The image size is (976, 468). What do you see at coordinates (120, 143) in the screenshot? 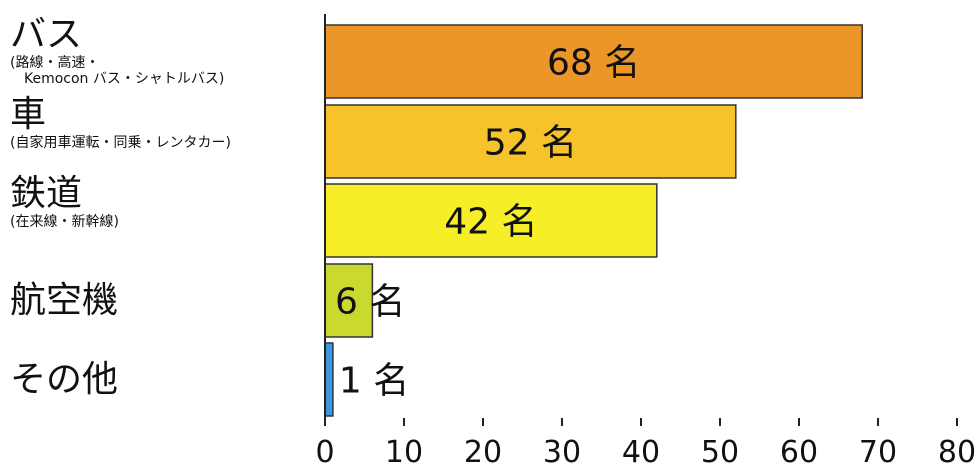
I see `category-sublabel-1: (自家用車運転・同乗・レンタカー)` at bounding box center [120, 143].